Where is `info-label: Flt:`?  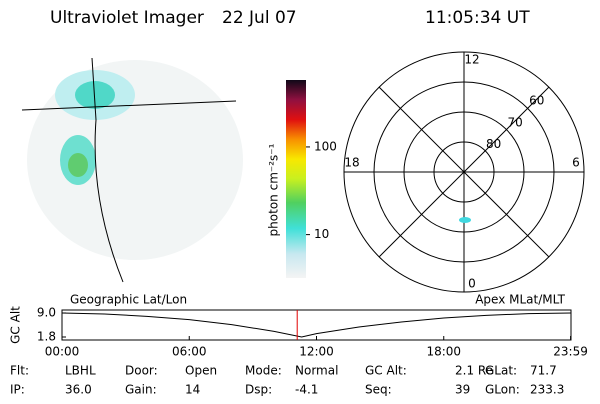 info-label: Flt: is located at coordinates (19, 371).